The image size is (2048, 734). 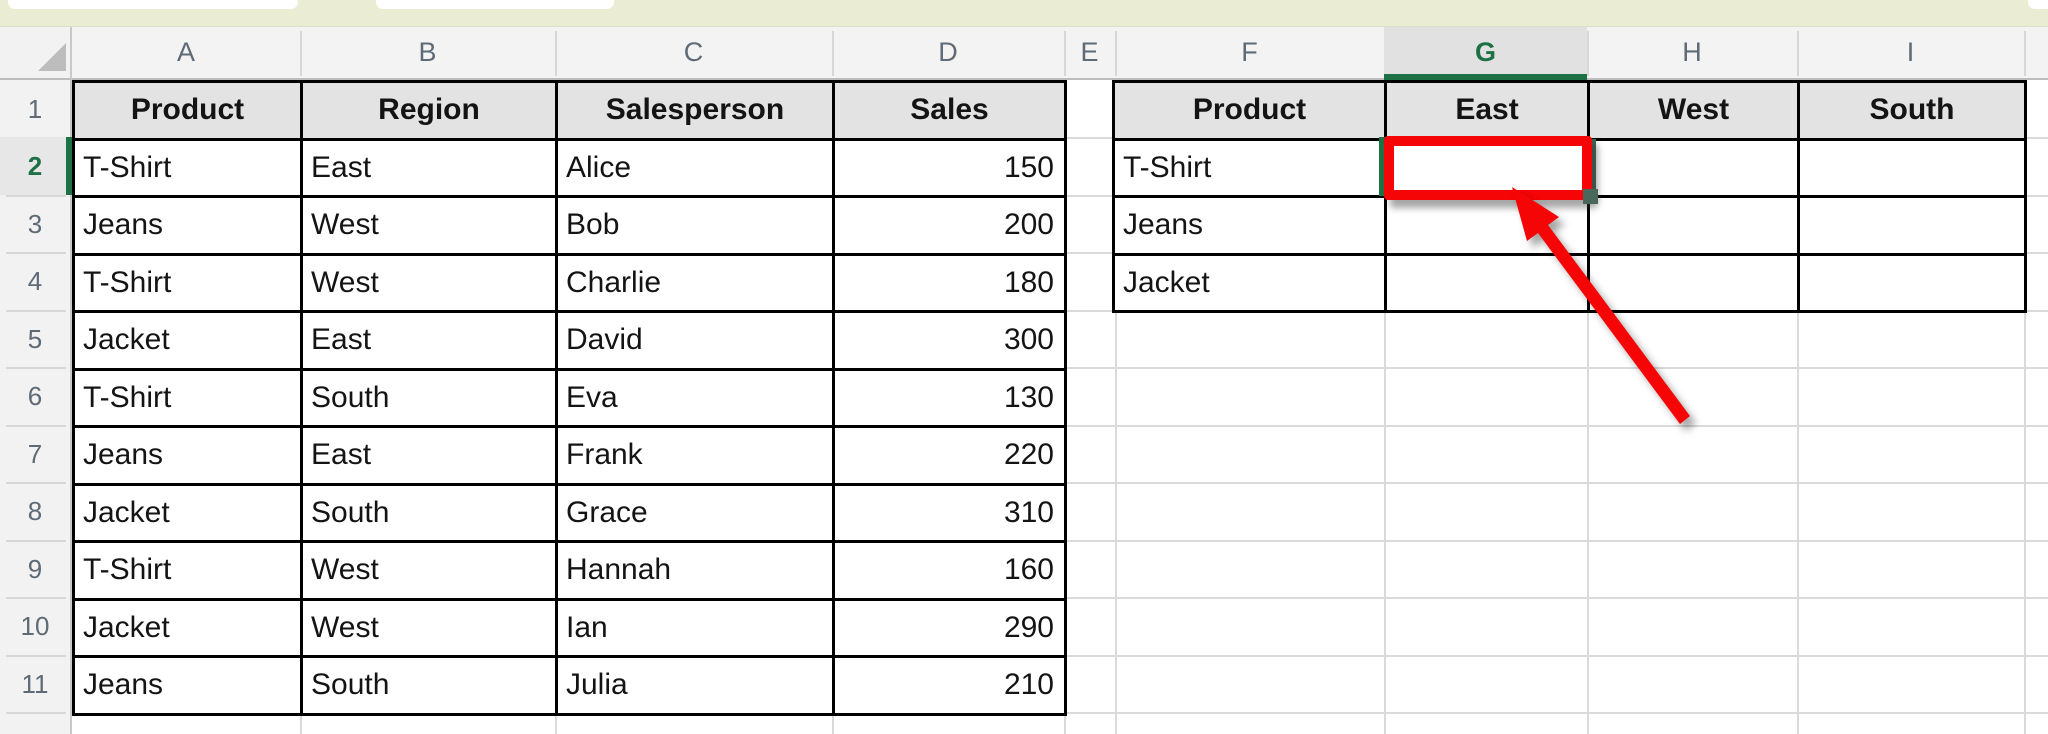 What do you see at coordinates (153, 4) in the screenshot?
I see `name-box-fragment` at bounding box center [153, 4].